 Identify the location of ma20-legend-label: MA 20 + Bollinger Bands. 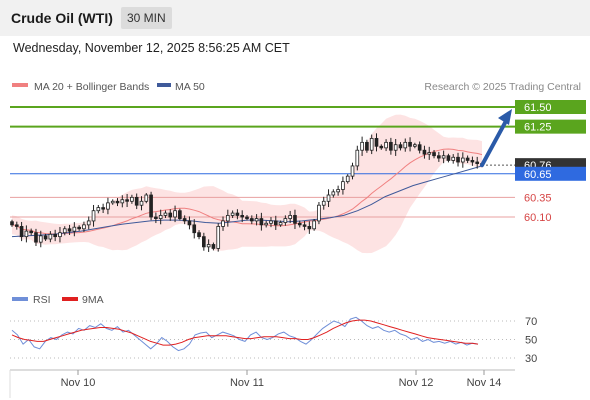
(91, 87).